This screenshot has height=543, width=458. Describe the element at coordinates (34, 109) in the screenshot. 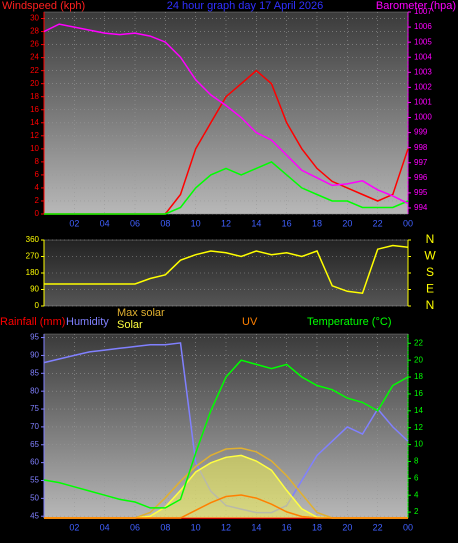

I see `y-tick-label: 16` at that location.